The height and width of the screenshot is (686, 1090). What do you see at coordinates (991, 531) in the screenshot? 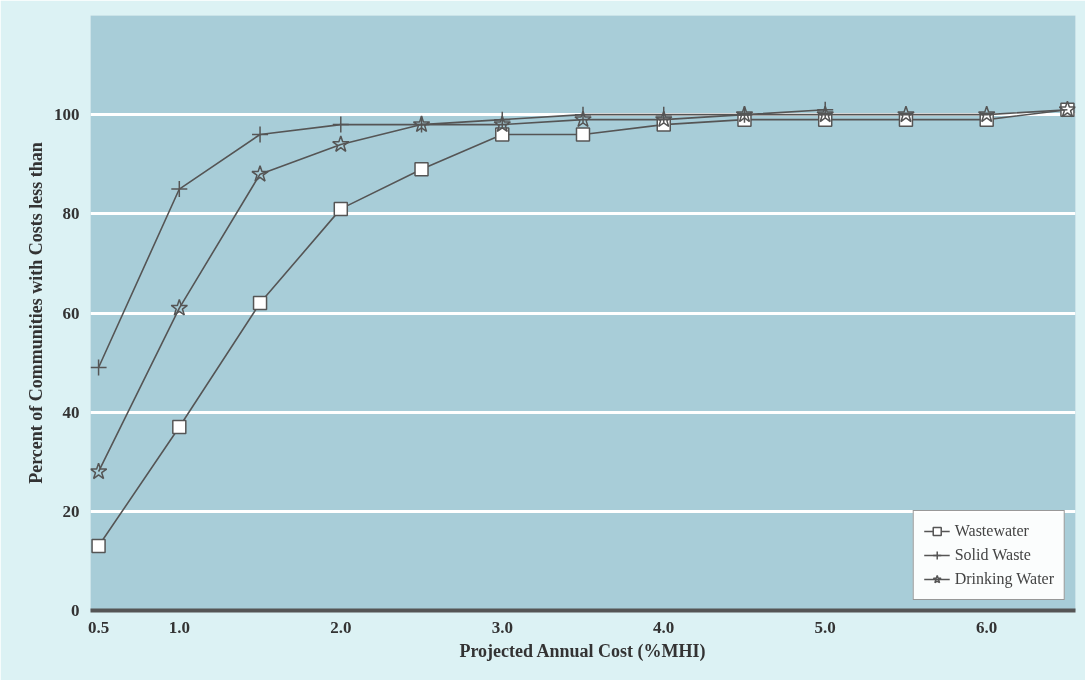
I see `legend-label: Wastewater` at bounding box center [991, 531].